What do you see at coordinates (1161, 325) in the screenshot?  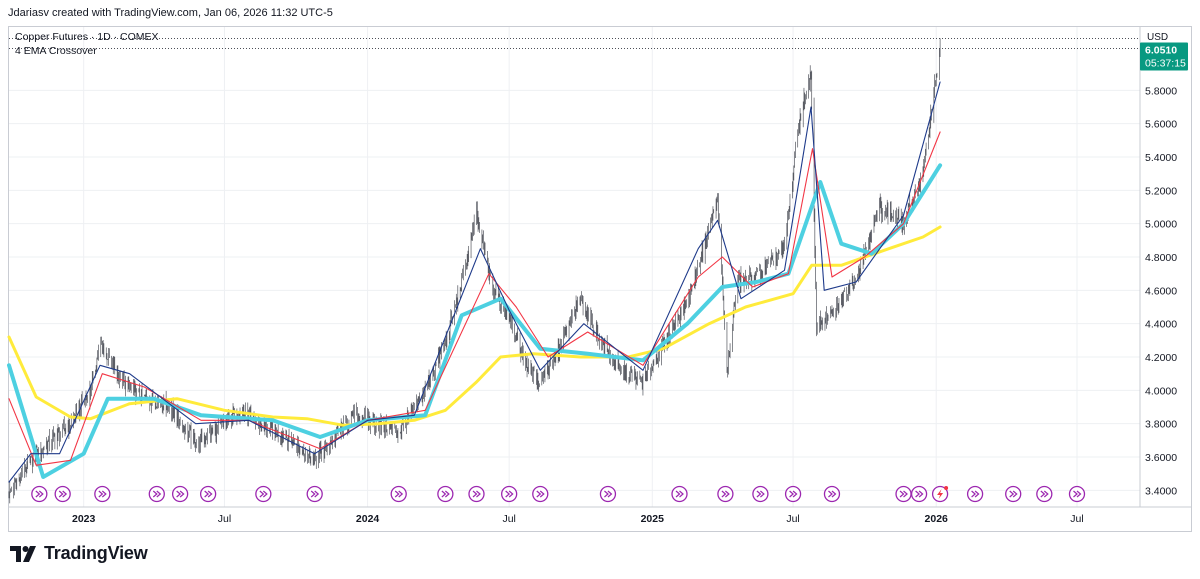 I see `y-tick-label: 4.4000` at bounding box center [1161, 325].